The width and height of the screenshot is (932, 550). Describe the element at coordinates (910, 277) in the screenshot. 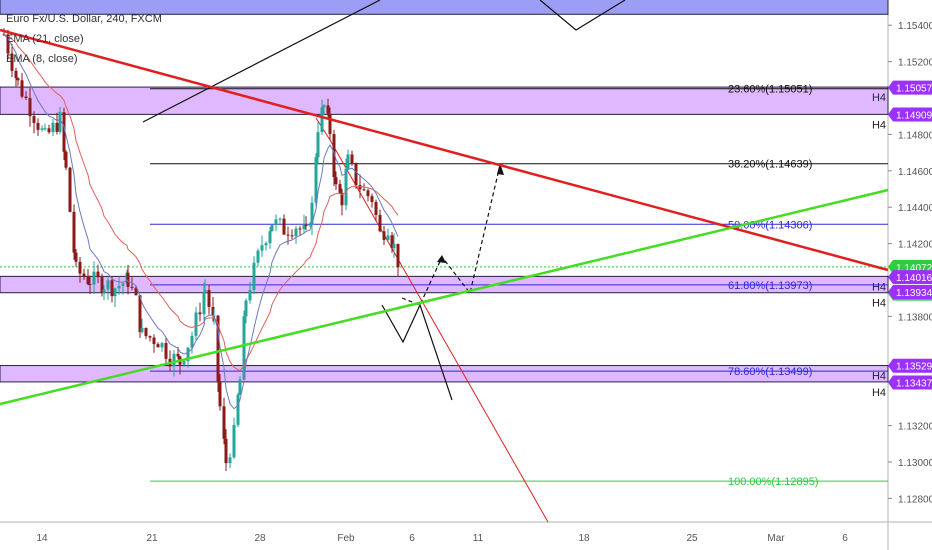

I see `price-tag: 1.14016` at that location.